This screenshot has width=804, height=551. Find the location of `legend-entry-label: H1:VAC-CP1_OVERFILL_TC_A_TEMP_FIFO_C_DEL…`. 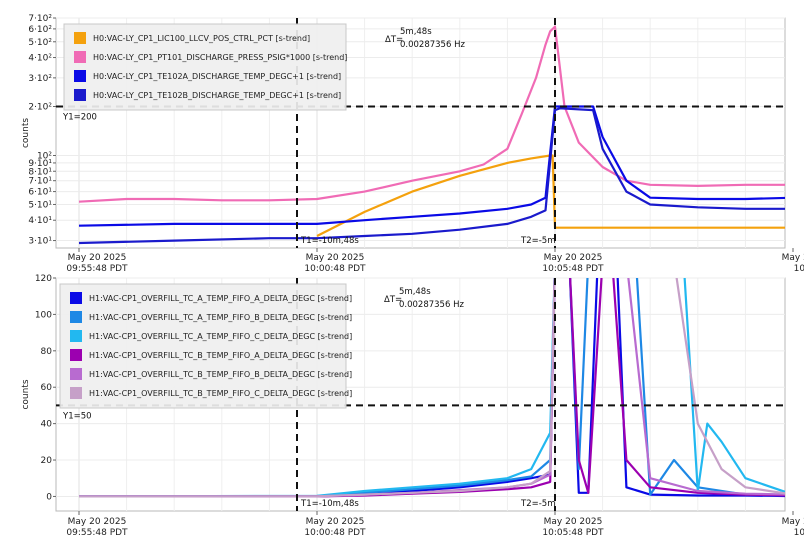

legend-entry-label: H1:VAC-CP1_OVERFILL_TC_A_TEMP_FIFO_C_DEL… is located at coordinates (220, 336).